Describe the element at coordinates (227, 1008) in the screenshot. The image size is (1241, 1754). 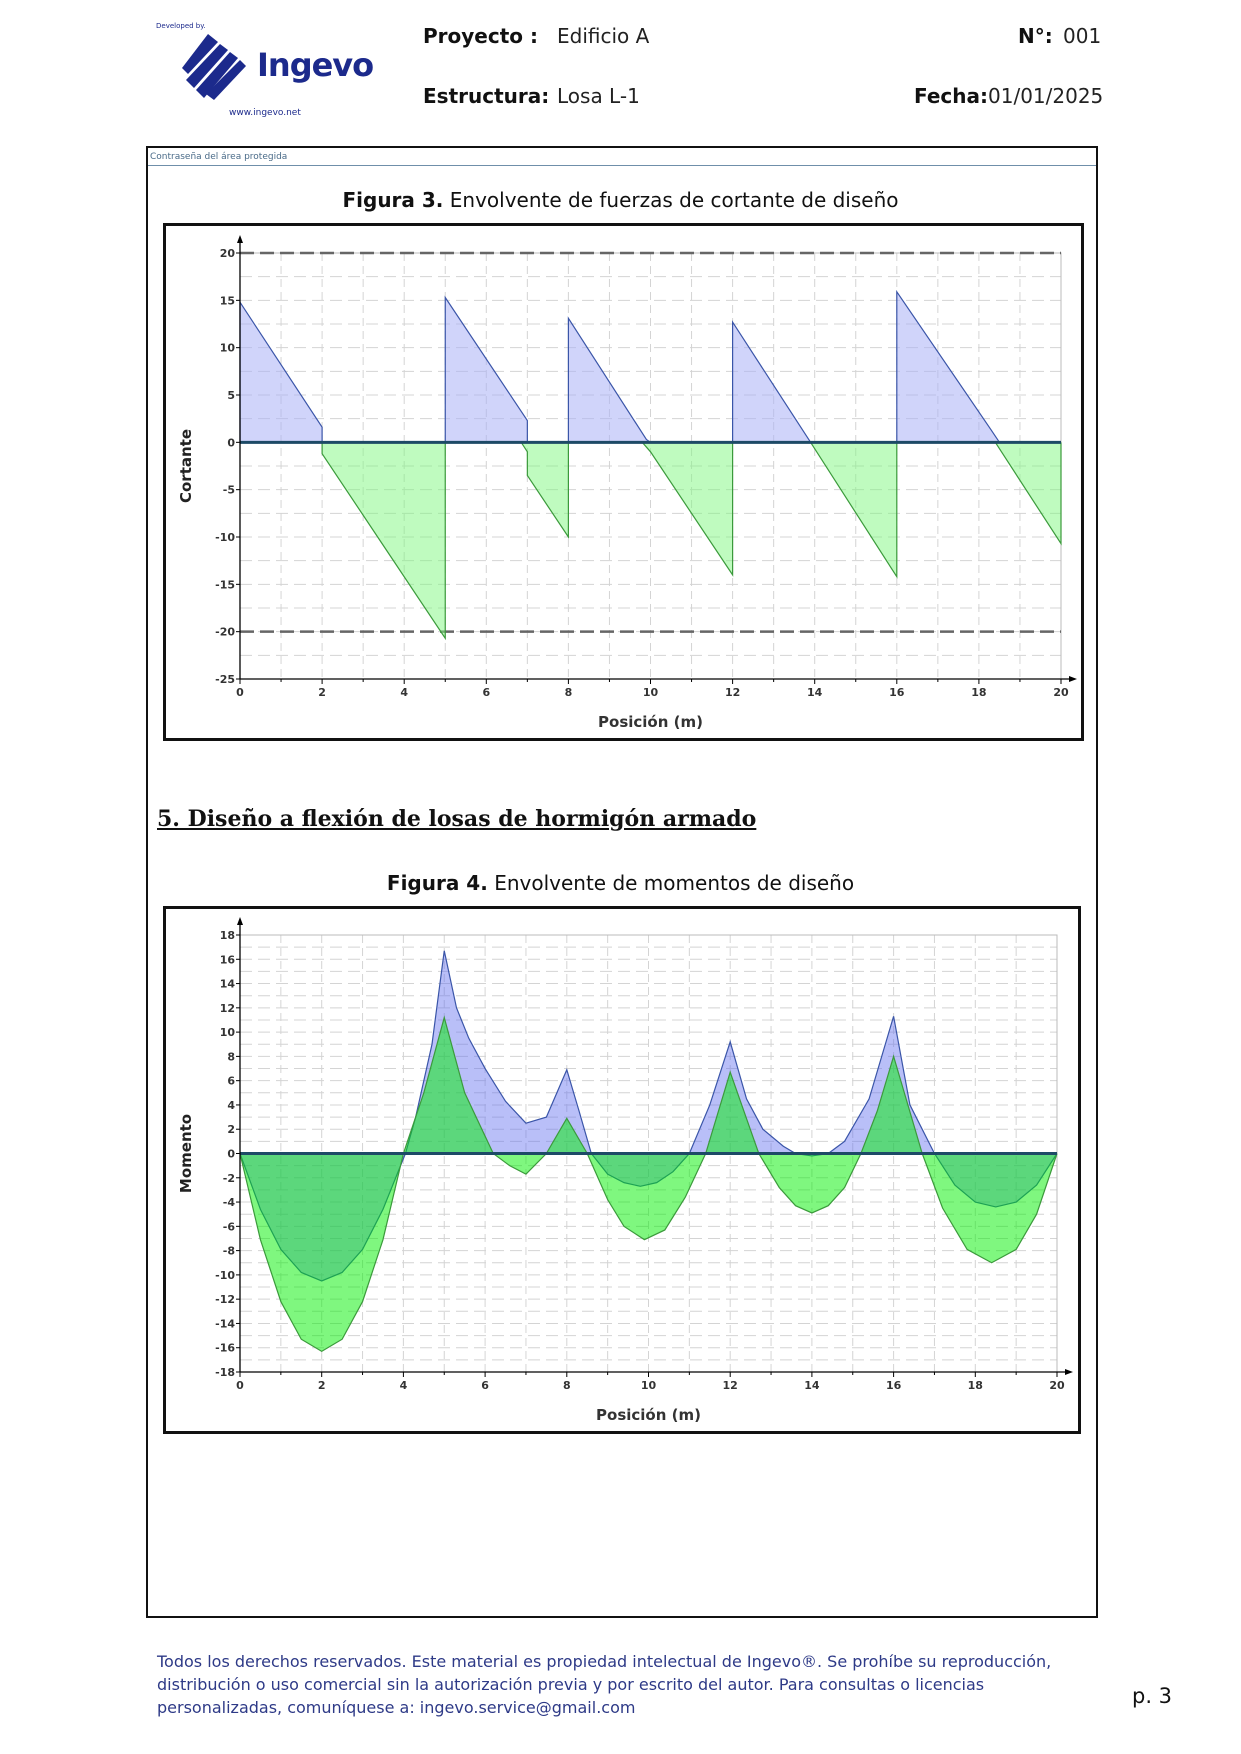
I see `y-tick-label: 12` at that location.